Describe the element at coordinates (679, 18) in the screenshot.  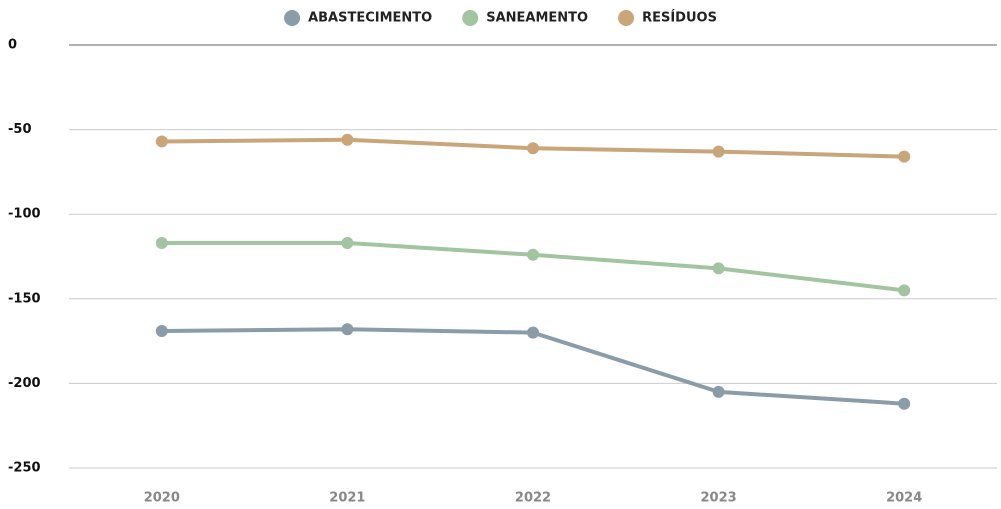
I see `legend-label: RESÍDUOS` at that location.